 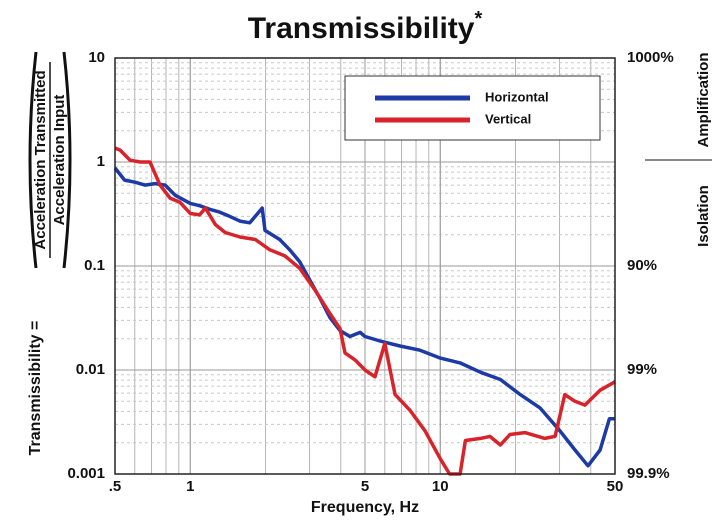 I want to click on chart-title: Transmissibility*, so click(x=365, y=26).